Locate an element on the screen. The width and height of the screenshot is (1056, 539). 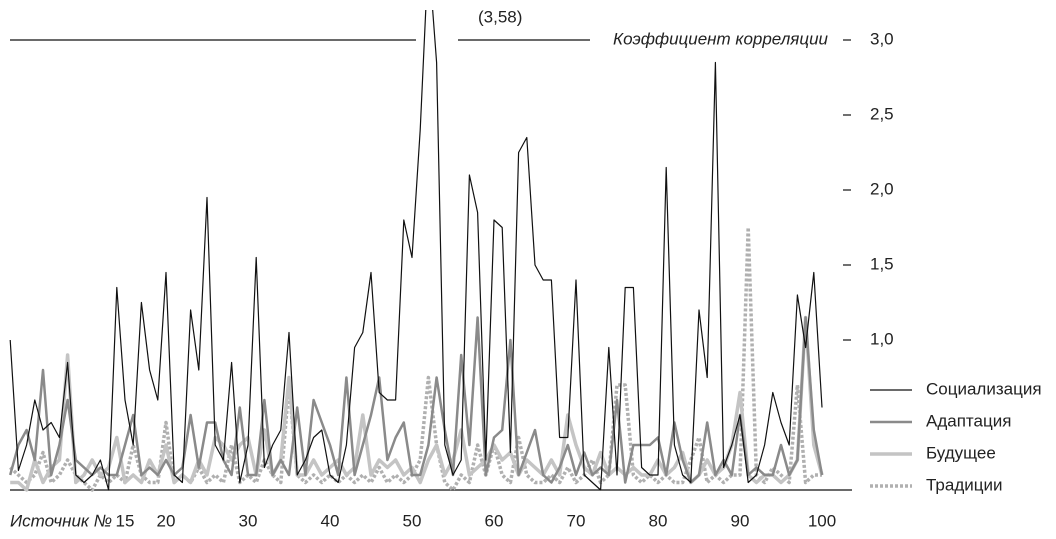
x-tick-label: 50 is located at coordinates (412, 520).